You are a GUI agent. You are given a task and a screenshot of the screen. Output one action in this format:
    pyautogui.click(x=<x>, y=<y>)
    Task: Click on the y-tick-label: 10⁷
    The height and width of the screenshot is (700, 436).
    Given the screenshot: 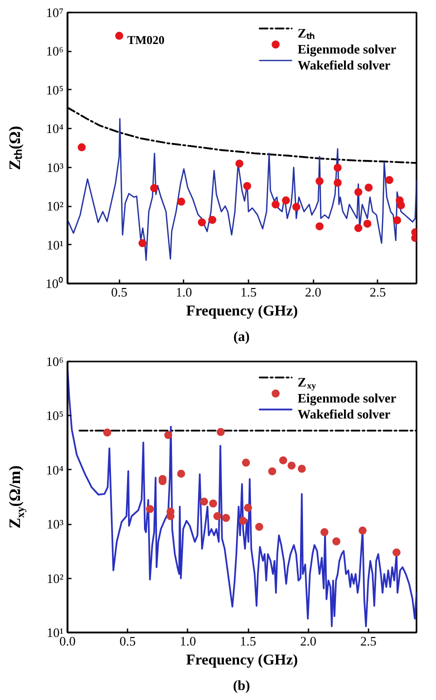 What is the action you would take?
    pyautogui.click(x=55, y=12)
    